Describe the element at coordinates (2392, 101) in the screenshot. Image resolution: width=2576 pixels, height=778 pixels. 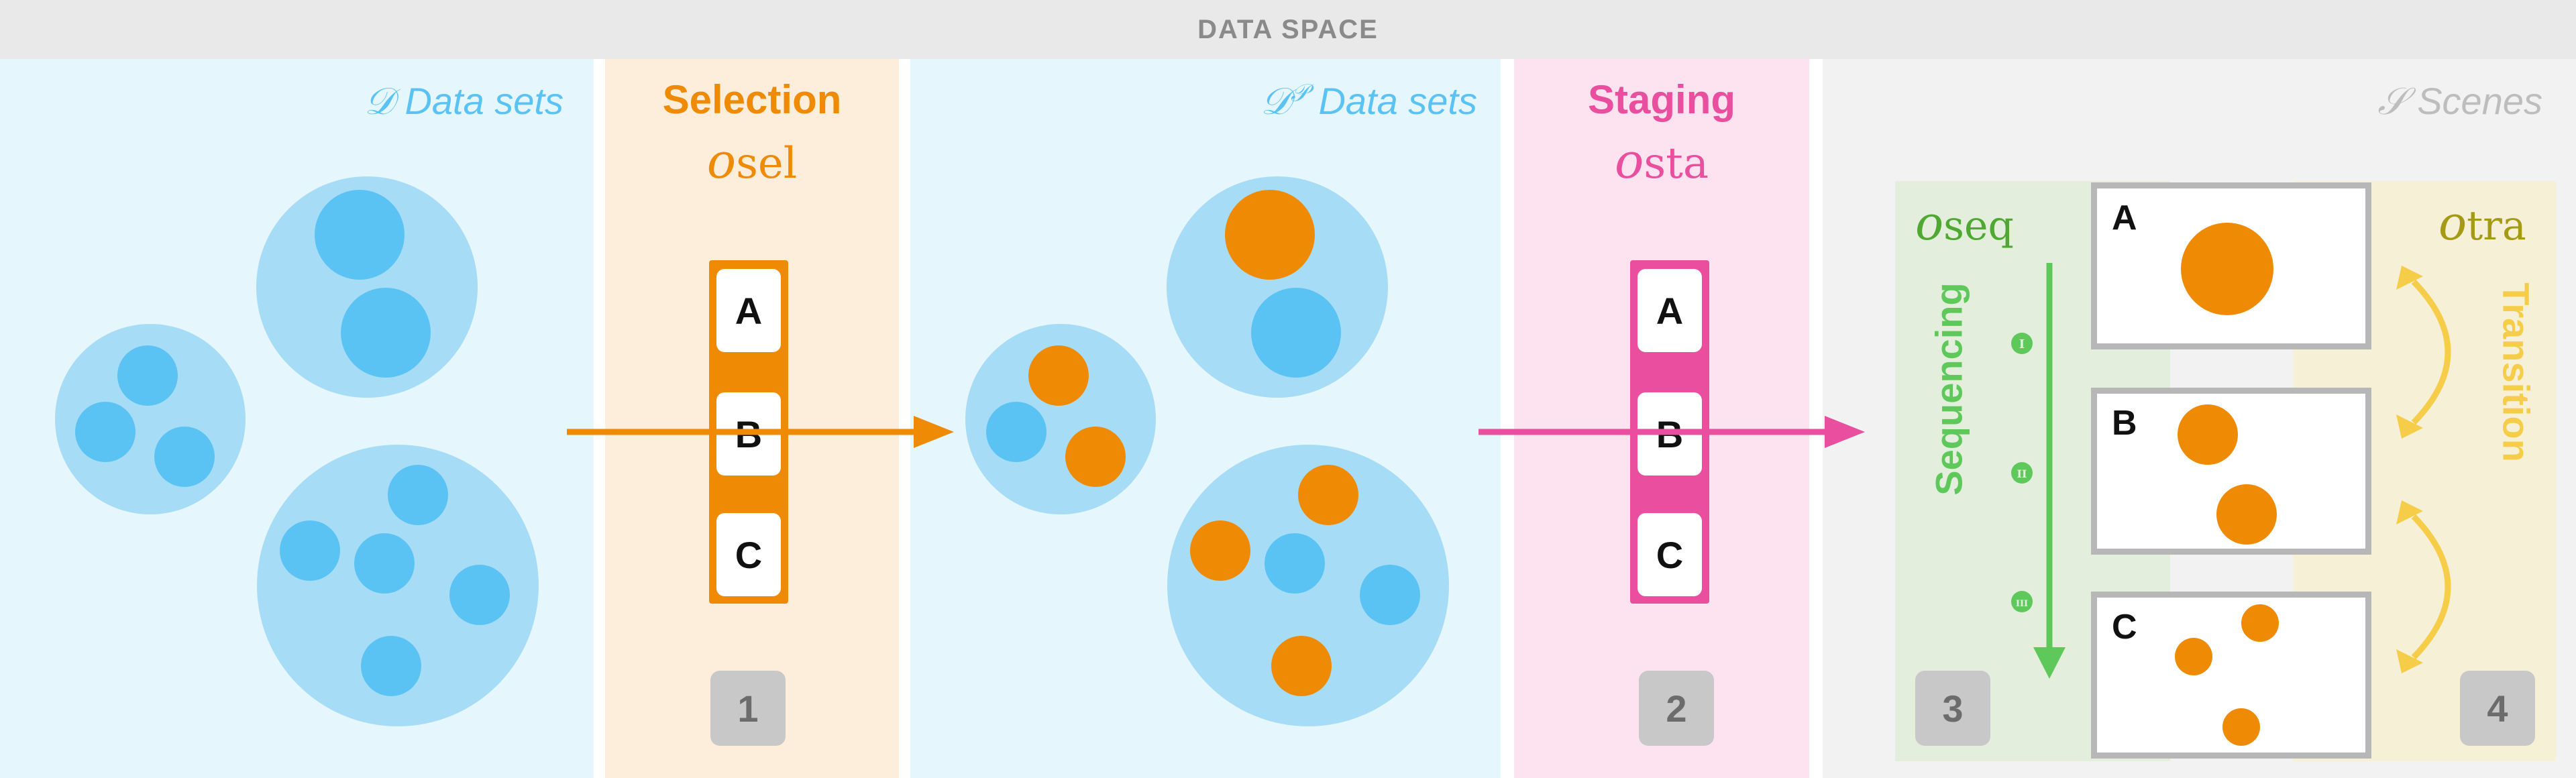
I see `scenes-symbol: 𝒮` at that location.